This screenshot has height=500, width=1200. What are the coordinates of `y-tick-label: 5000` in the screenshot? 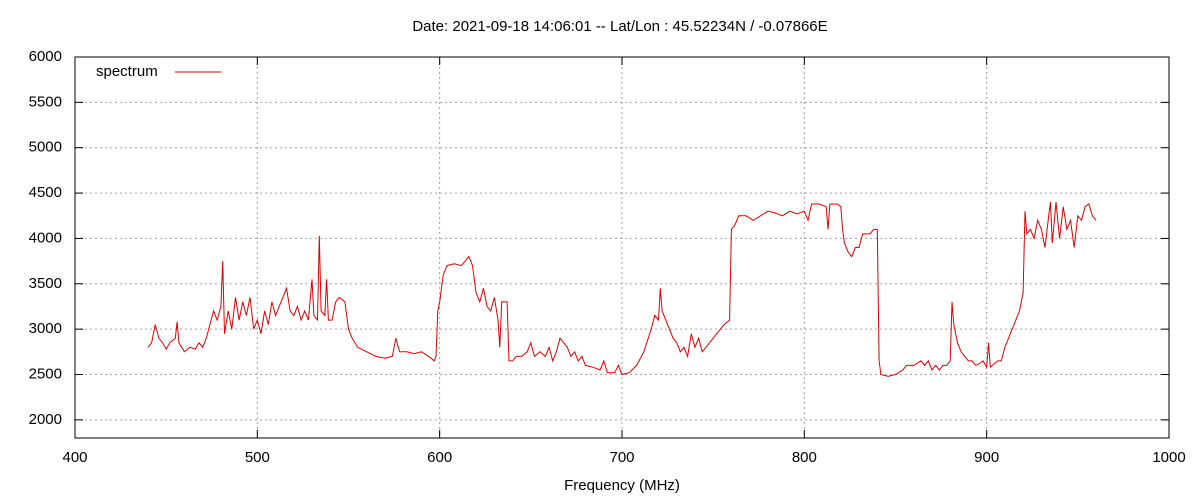 It's located at (45, 147).